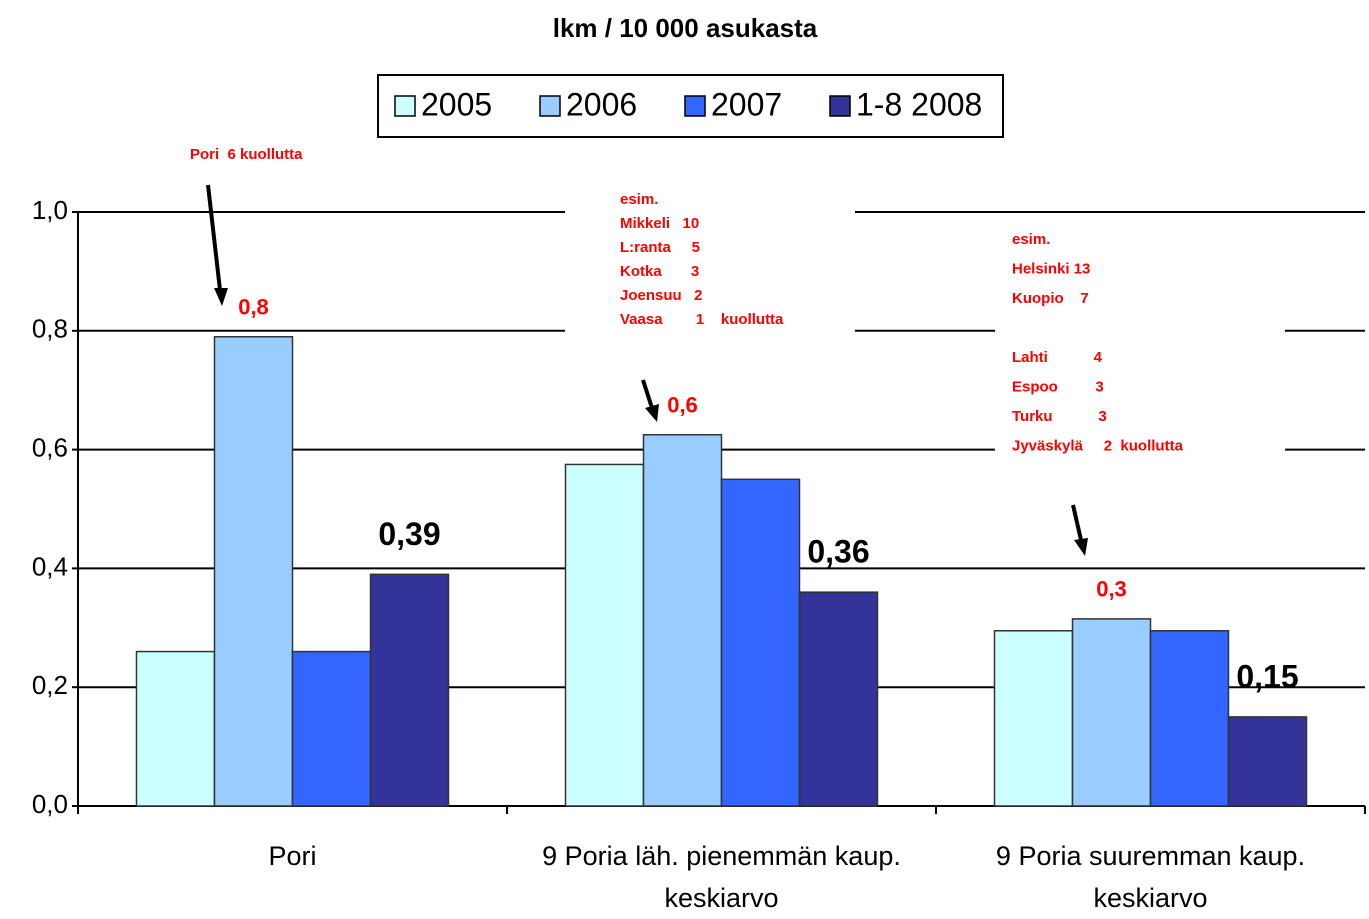  I want to click on annotation: Pori 6 kuollutta, so click(246, 154).